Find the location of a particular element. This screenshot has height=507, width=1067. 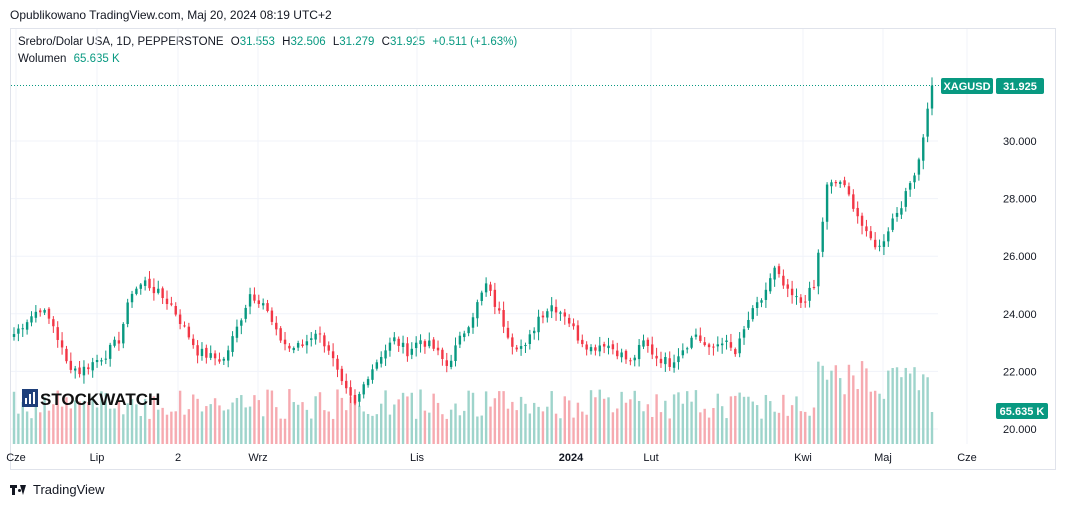

tradingview-logo: TradingView is located at coordinates (57, 489).